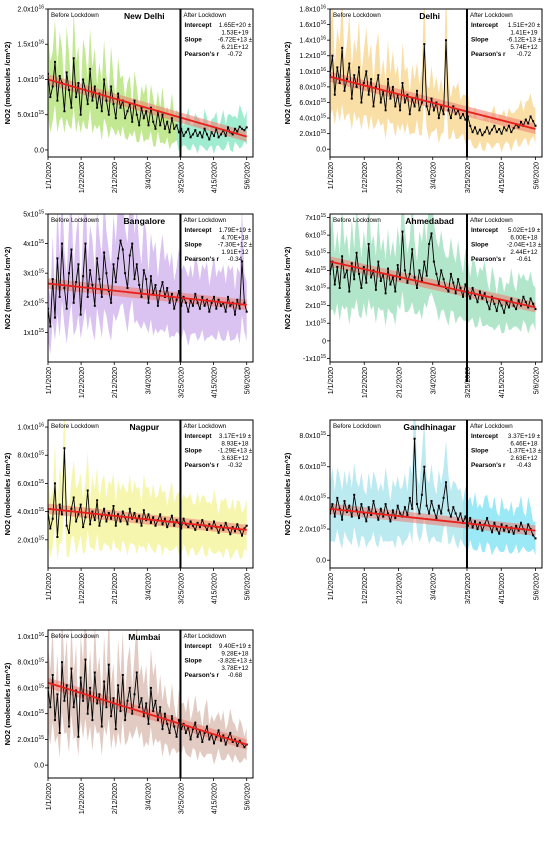 The height and width of the screenshot is (850, 558). Describe the element at coordinates (30, 713) in the screenshot. I see `y-tick-label: 4.0x10¹⁵` at that location.